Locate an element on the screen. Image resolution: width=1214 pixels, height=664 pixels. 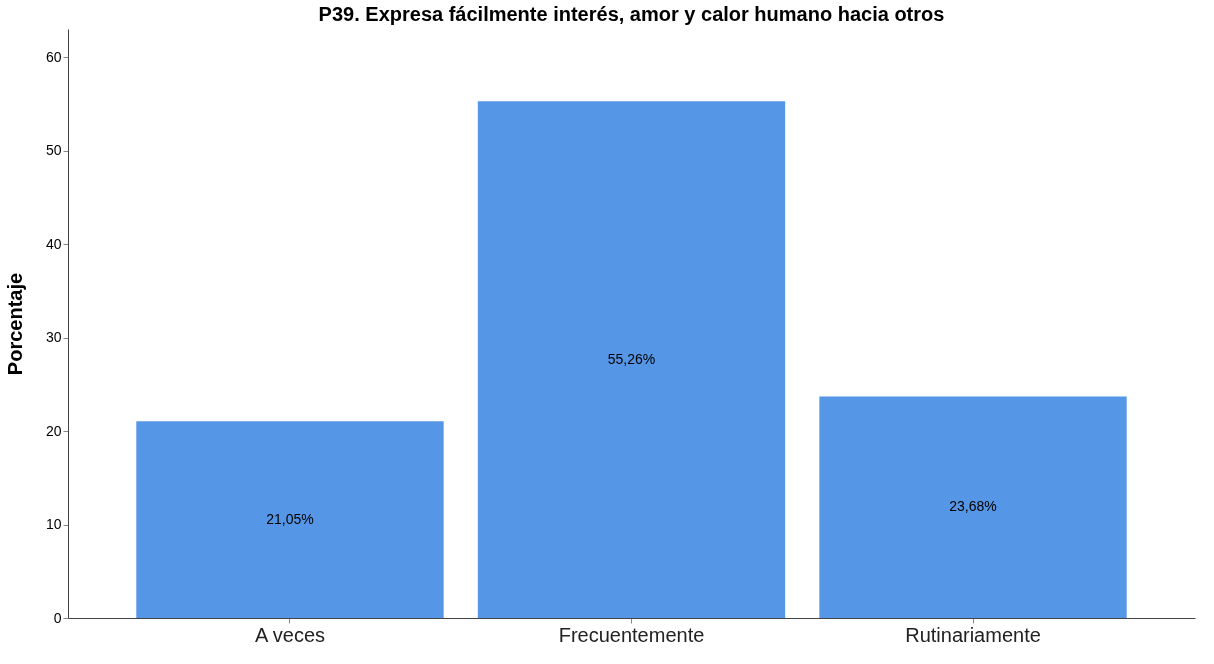
data-label: 55,26% is located at coordinates (631, 358).